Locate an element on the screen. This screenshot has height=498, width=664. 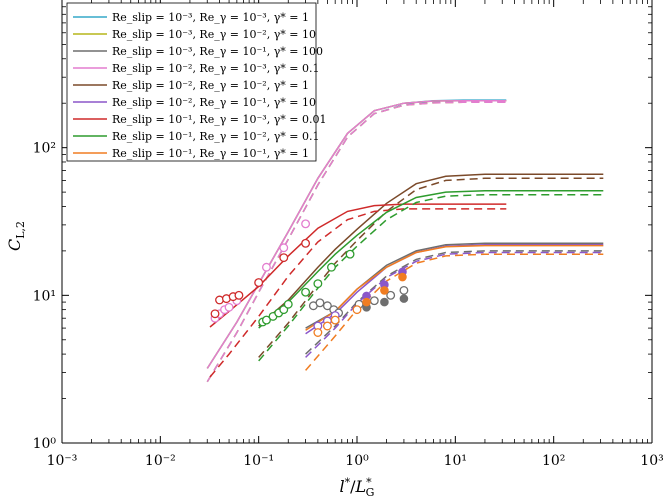
legend-entry: Re_slip = 10⁻¹, Re_γ = 10⁻², γ* = 0.1 is located at coordinates (216, 136).